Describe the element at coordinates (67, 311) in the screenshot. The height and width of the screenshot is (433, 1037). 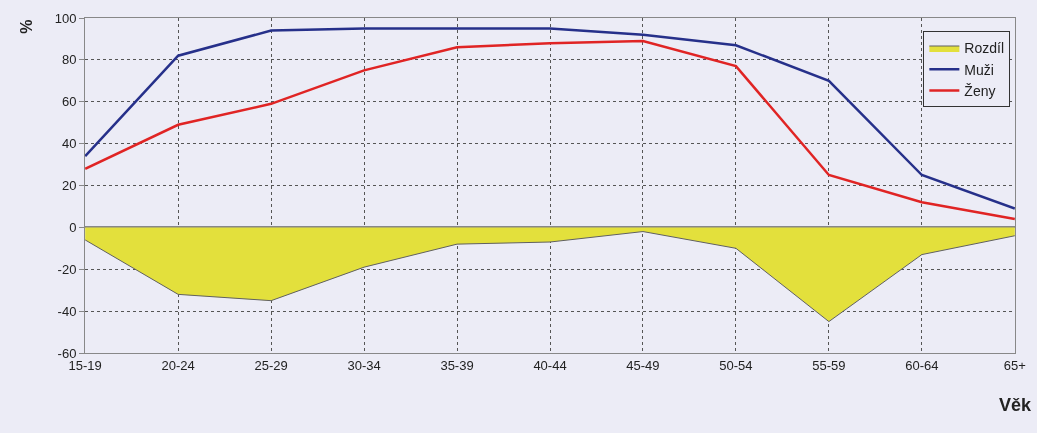
I see `y-tick-label: -40` at that location.